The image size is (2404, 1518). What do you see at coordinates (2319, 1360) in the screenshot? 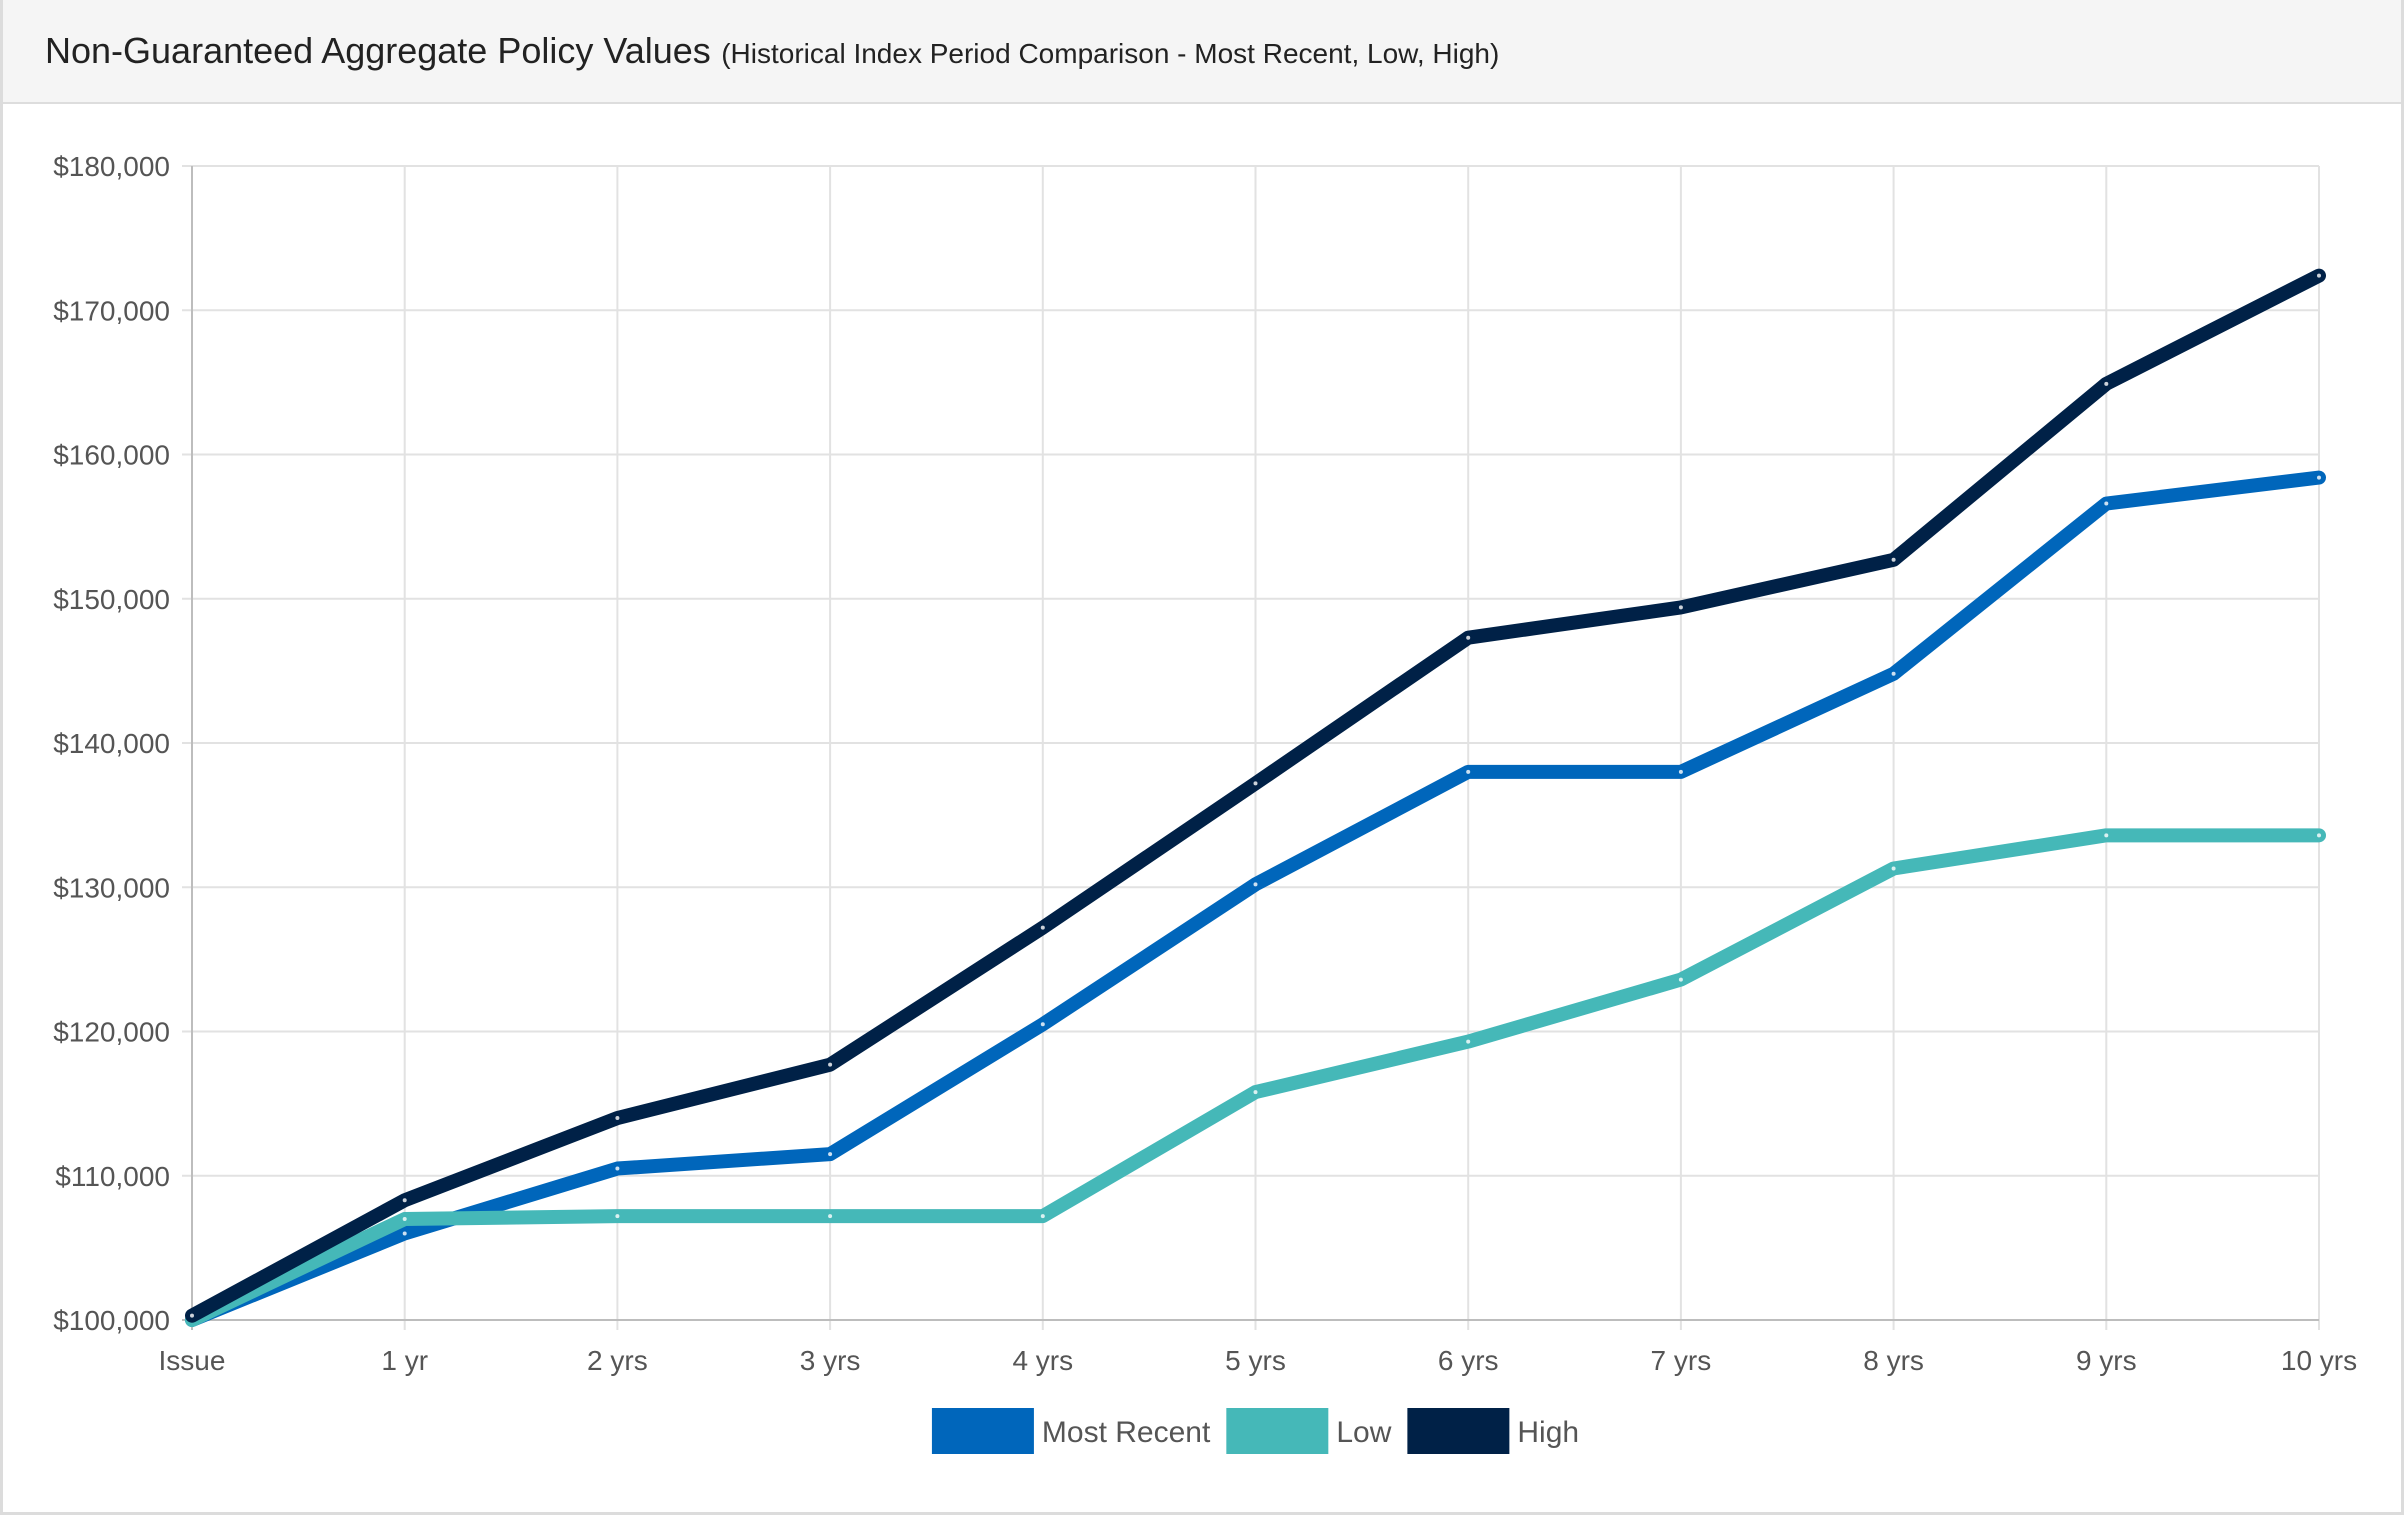
I see `x-tick-label: 10 yrs` at bounding box center [2319, 1360].